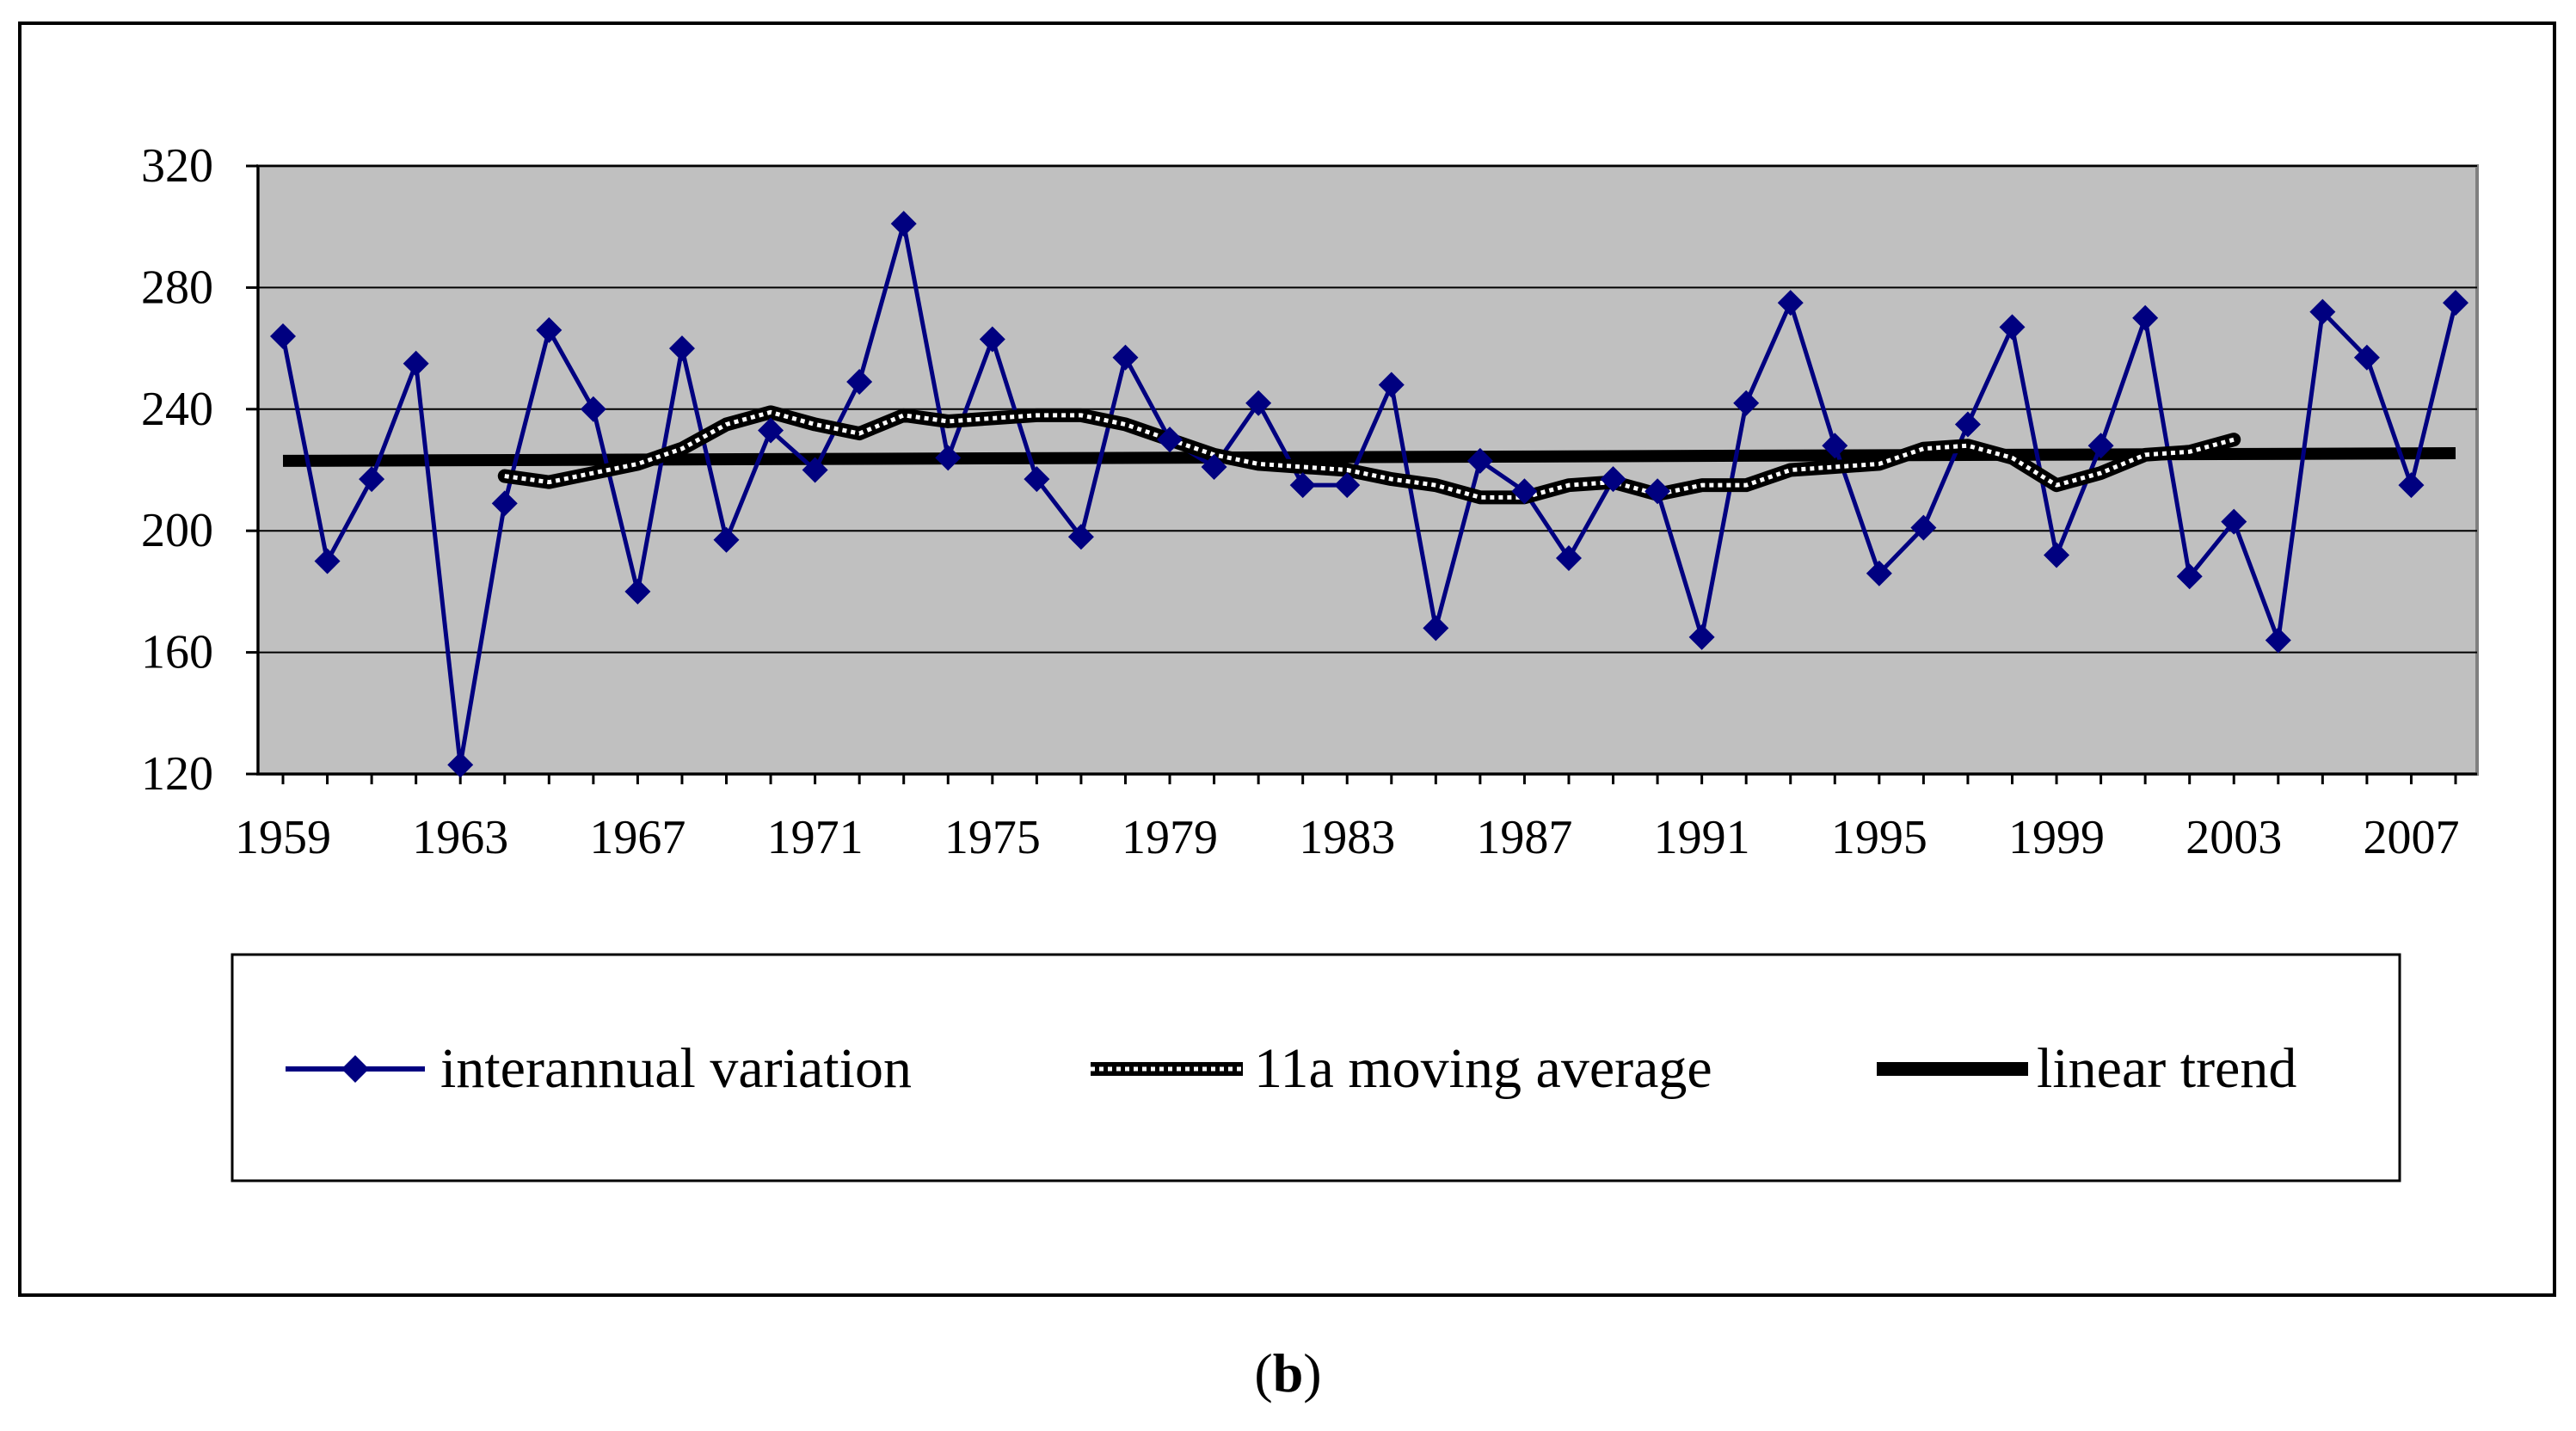  I want to click on data-point-1974, so click(948, 458).